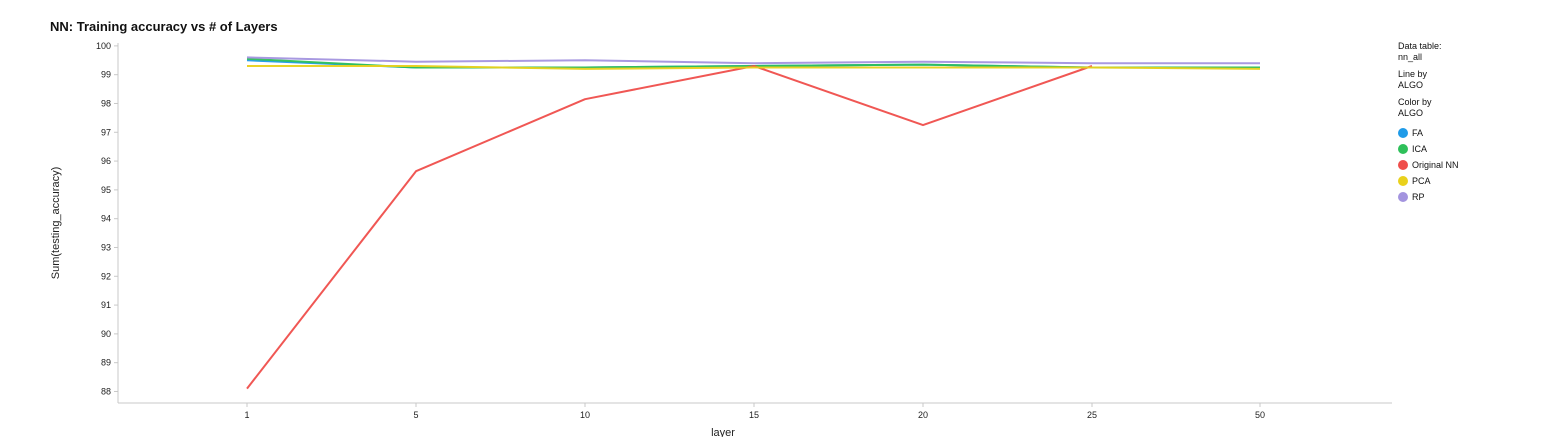 The width and height of the screenshot is (1568, 437). I want to click on y-tick-label: 97, so click(106, 132).